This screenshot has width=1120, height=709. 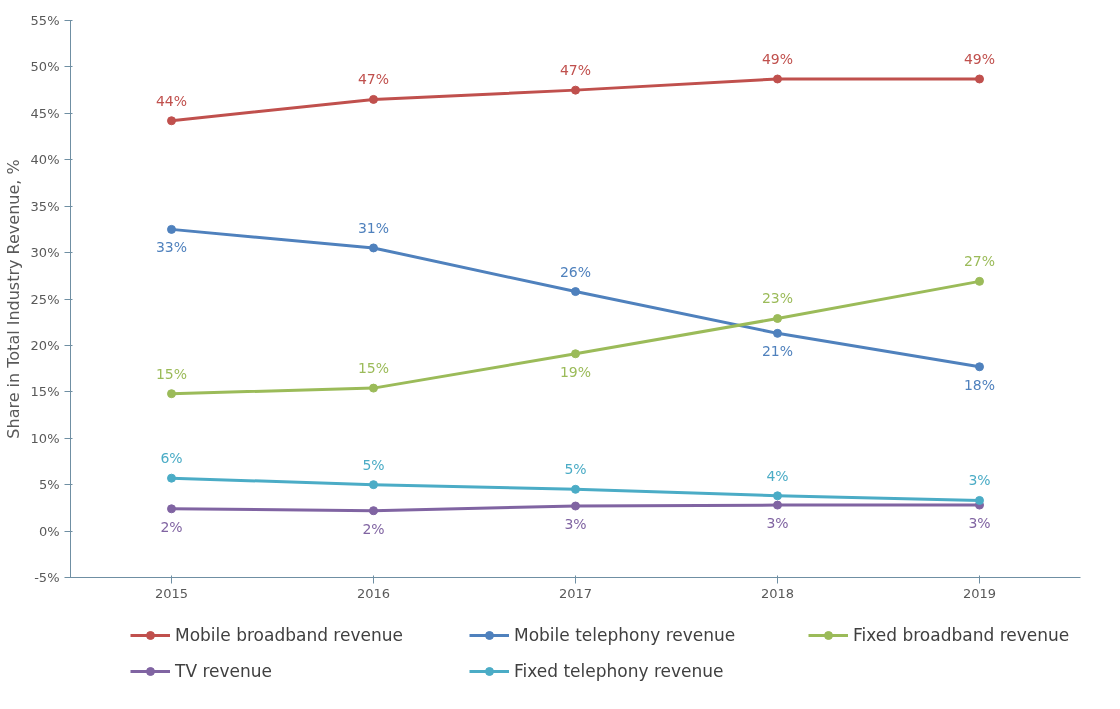 I want to click on data-label: 33%, so click(x=171, y=247).